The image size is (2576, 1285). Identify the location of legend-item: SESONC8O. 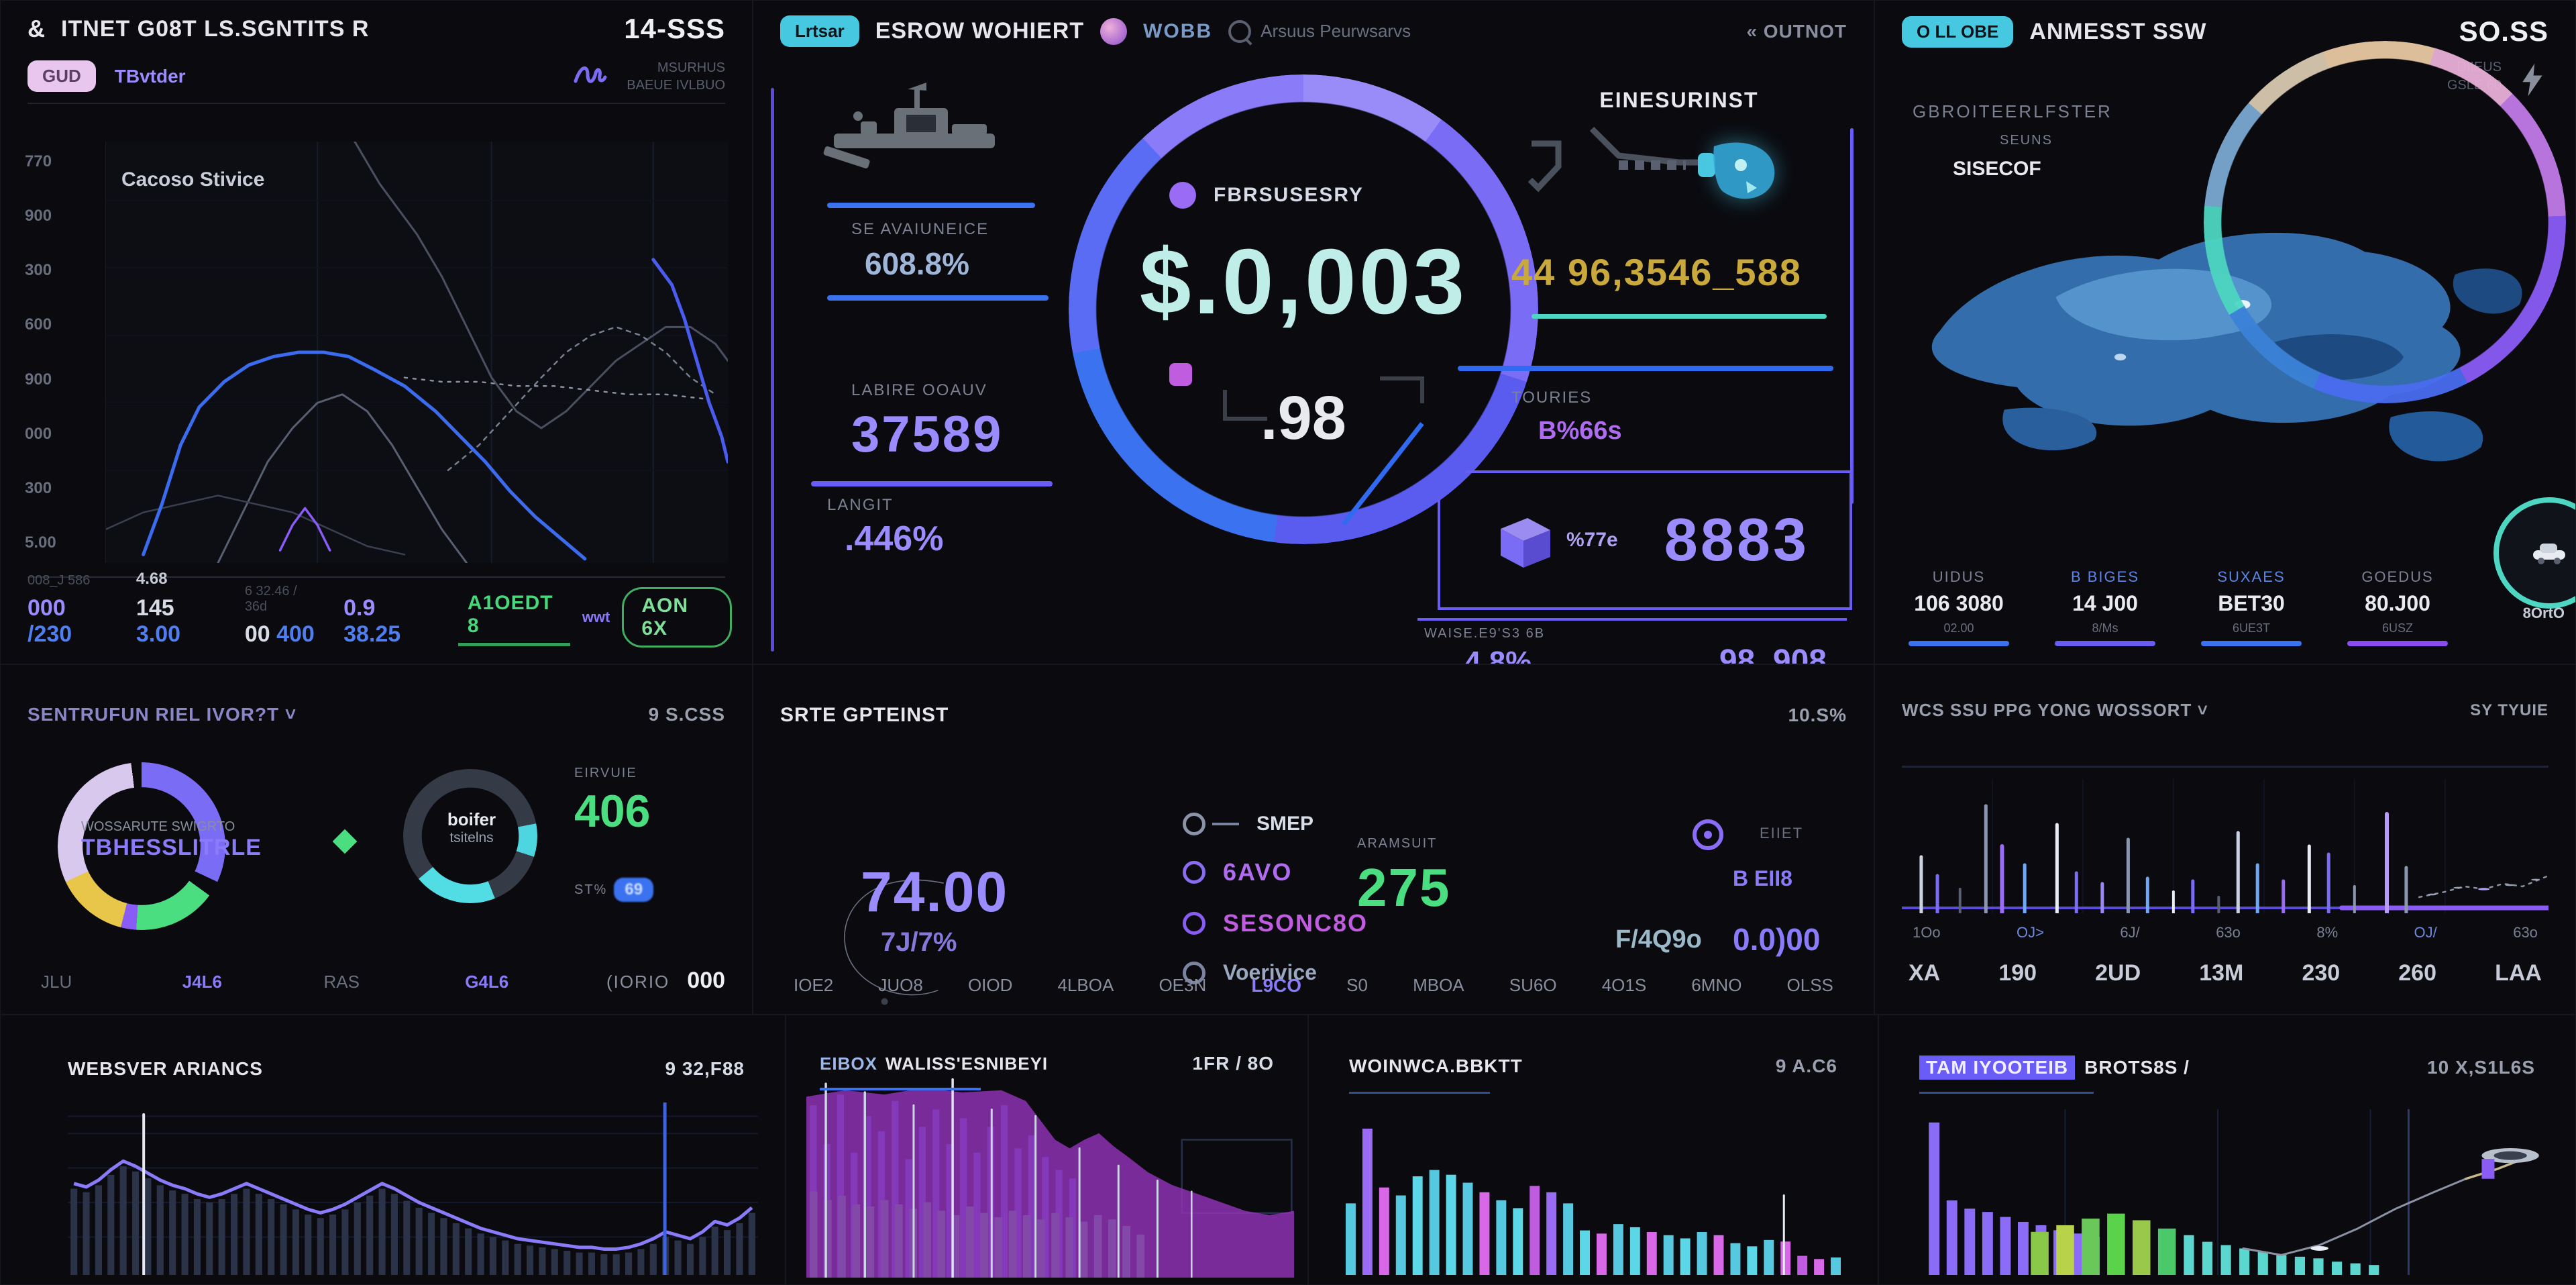
(1275, 923).